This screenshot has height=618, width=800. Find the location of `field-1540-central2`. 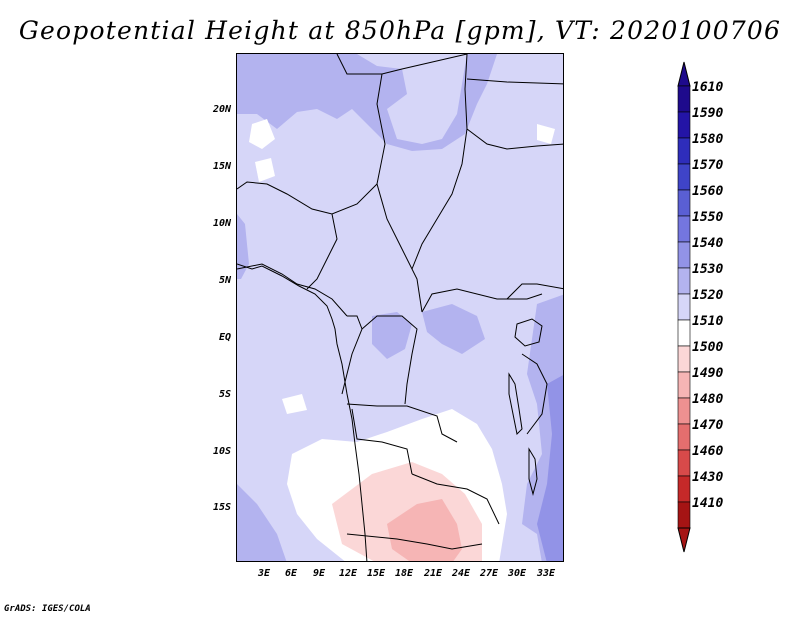

field-1540-central2 is located at coordinates (453, 329).